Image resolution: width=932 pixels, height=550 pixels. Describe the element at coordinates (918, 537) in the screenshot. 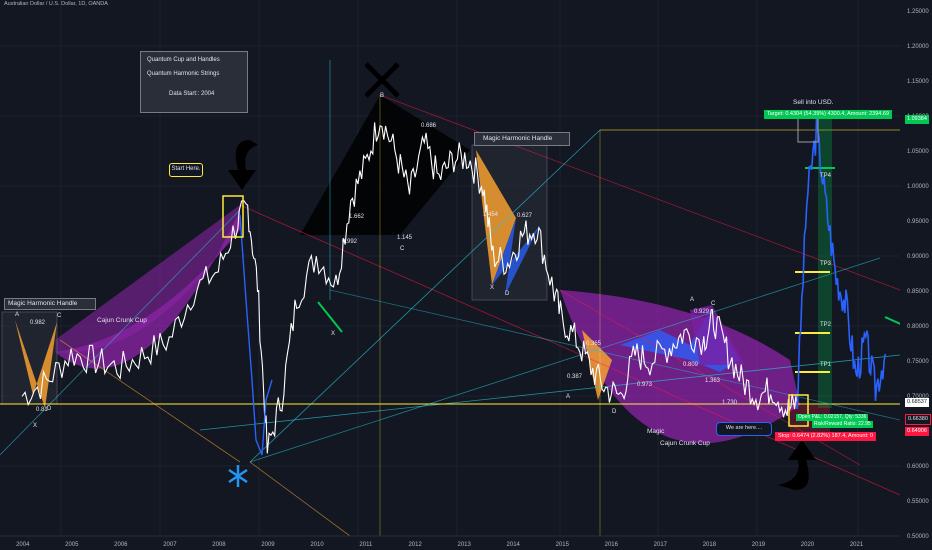

I see `price-tick-label: 0.50000` at that location.